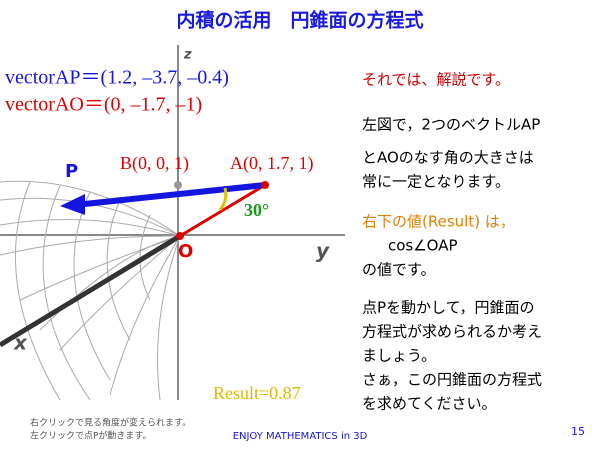 The image size is (600, 450). Describe the element at coordinates (299, 20) in the screenshot. I see `title: 内積の活用 円錐面の方程式` at that location.